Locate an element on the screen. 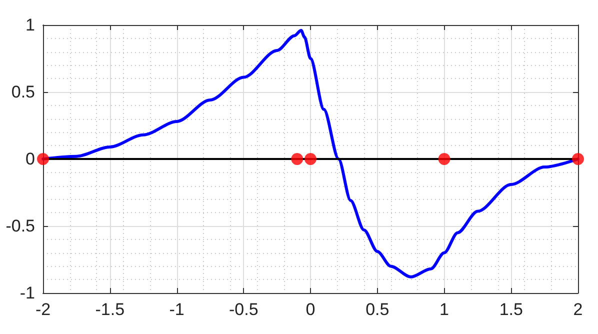  y-tick-label: 0.5 is located at coordinates (23, 92).